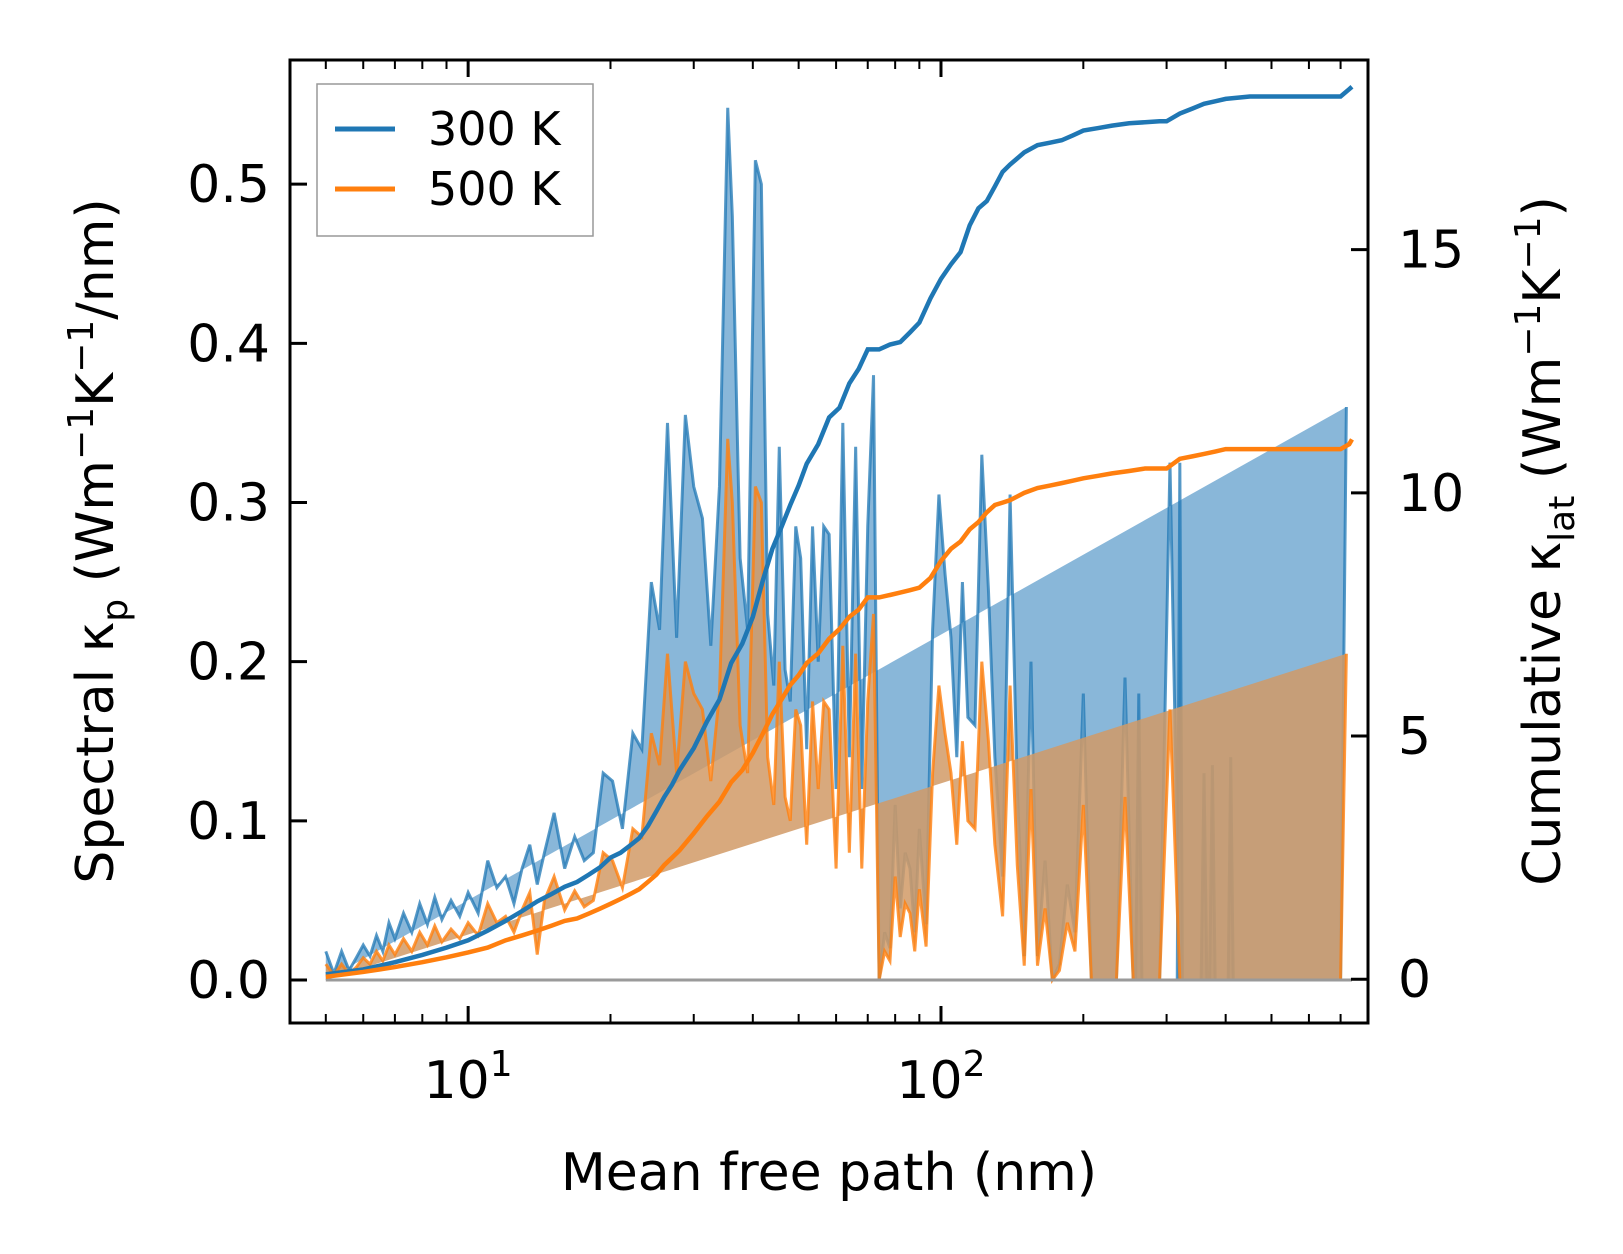  I want to click on y2-tick-label: 5, so click(1414, 737).